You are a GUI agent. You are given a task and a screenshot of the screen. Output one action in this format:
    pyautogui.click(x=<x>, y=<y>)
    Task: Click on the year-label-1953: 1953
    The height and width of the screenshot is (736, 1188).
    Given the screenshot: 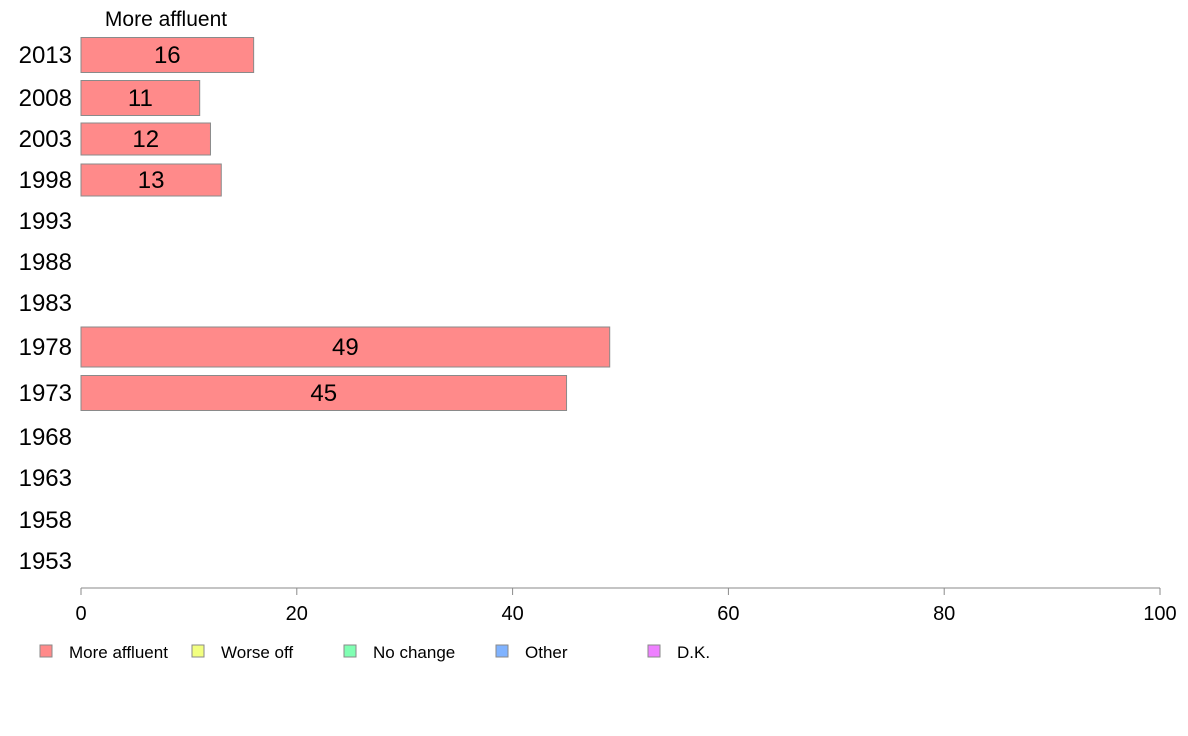 What is the action you would take?
    pyautogui.click(x=45, y=561)
    